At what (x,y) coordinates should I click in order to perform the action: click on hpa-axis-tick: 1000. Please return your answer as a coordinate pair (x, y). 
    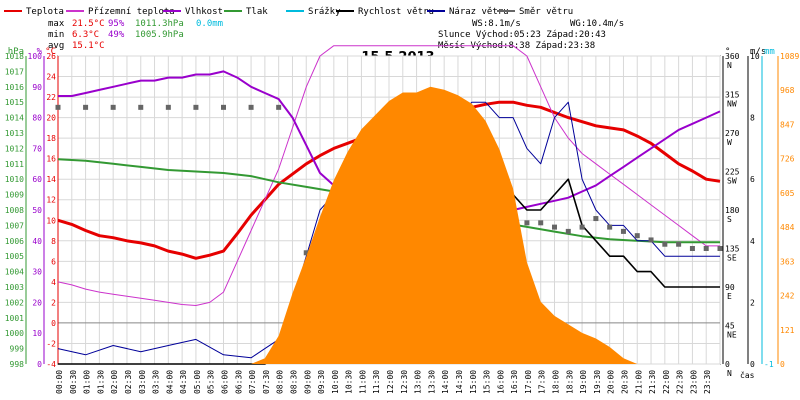
    Looking at the image, I should click on (14, 333).